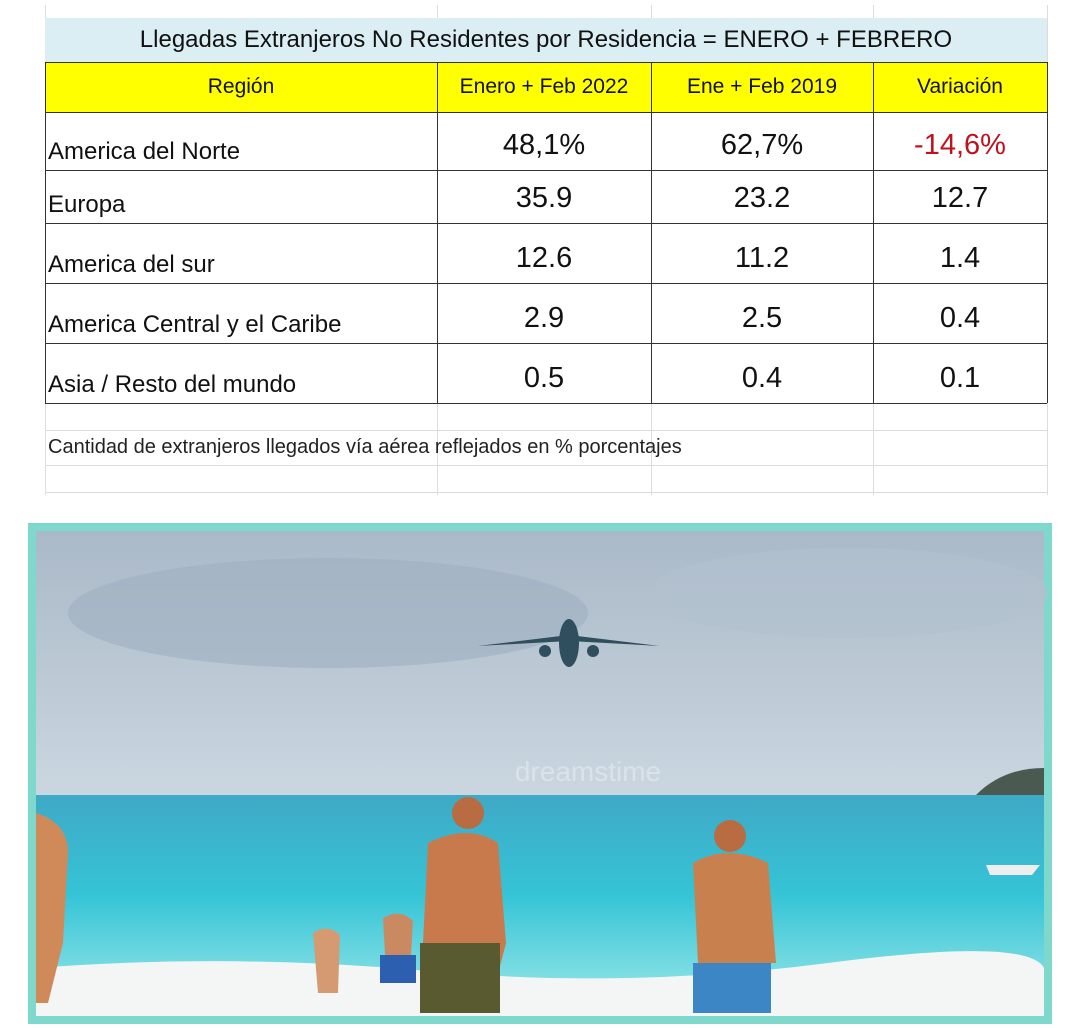 Image resolution: width=1080 pixels, height=1028 pixels. I want to click on table-cell: 62,7%, so click(762, 145).